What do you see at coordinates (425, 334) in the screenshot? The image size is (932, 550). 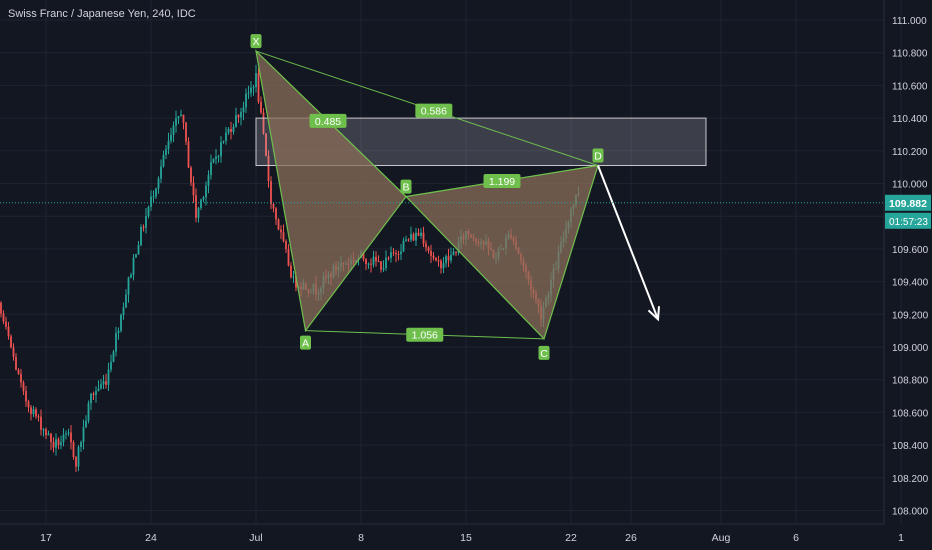 I see `ratio-ac: 1.056` at bounding box center [425, 334].